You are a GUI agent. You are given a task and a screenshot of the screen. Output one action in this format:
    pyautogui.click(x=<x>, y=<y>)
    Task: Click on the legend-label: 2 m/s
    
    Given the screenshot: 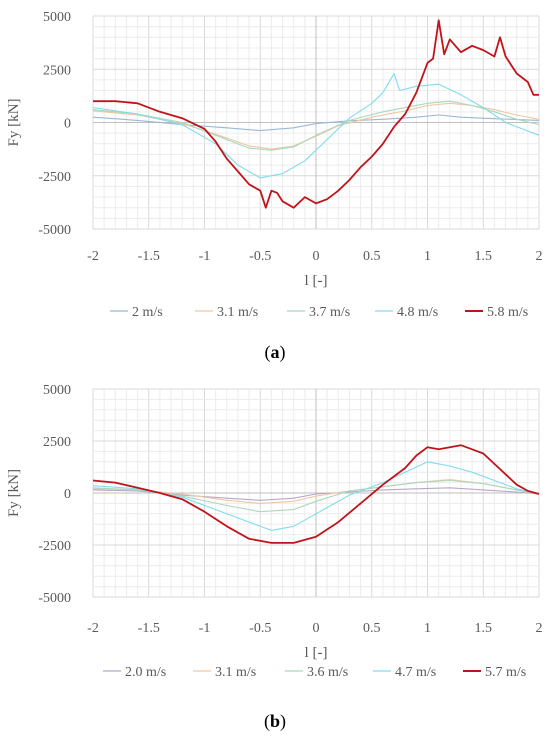 What is the action you would take?
    pyautogui.click(x=147, y=312)
    